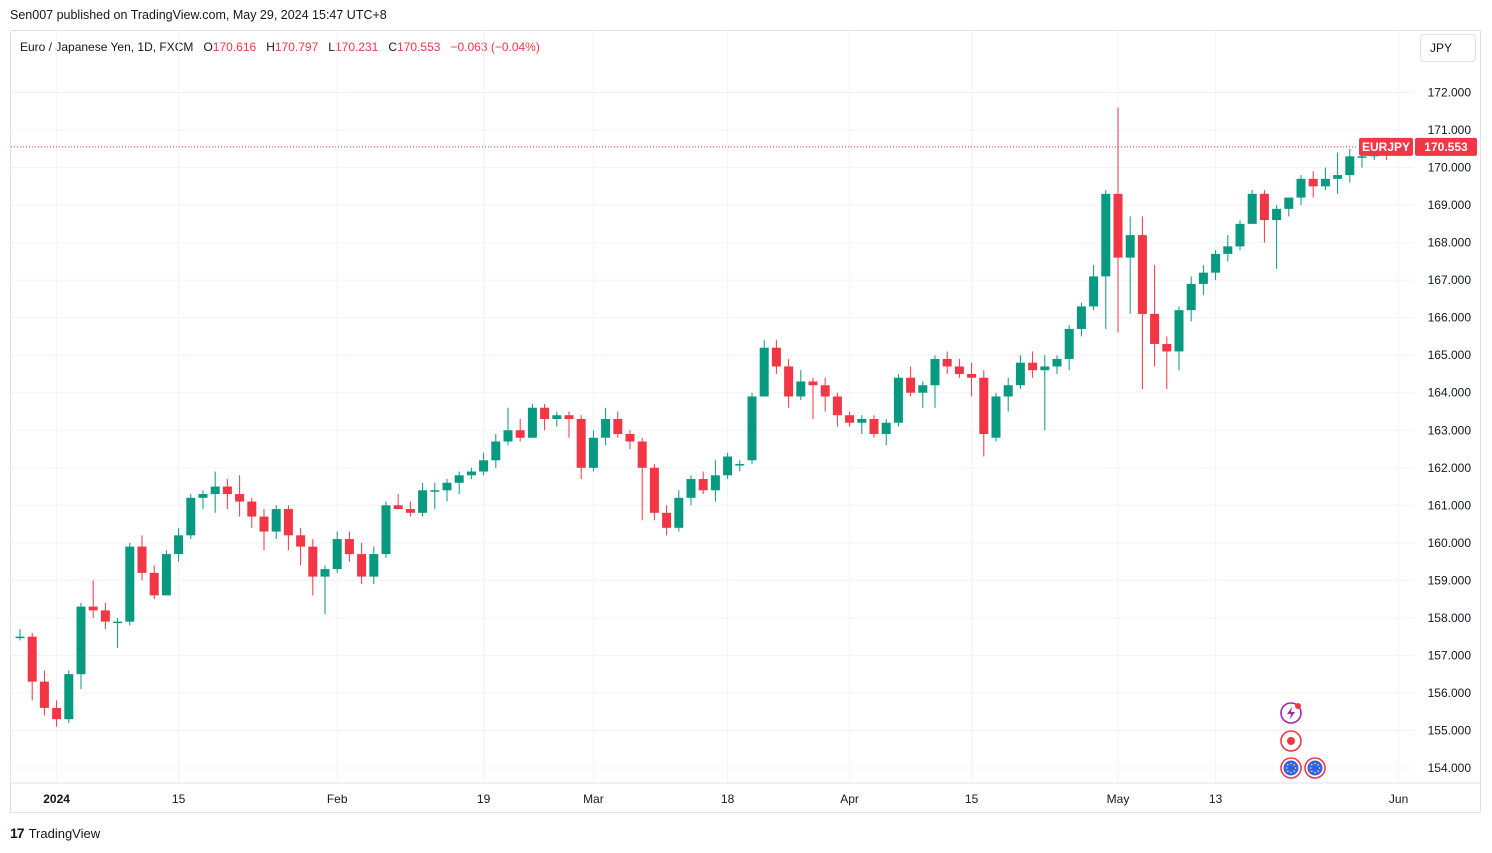 The height and width of the screenshot is (853, 1492). What do you see at coordinates (728, 799) in the screenshot?
I see `x-tick-label: 18` at bounding box center [728, 799].